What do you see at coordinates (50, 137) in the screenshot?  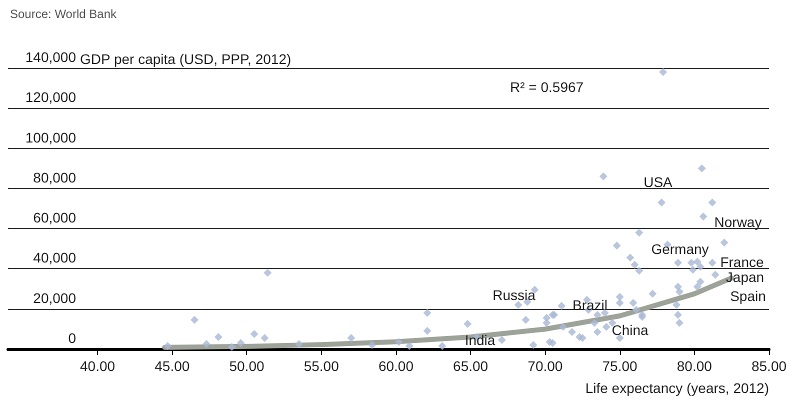 I see `y-tick-label: 100,000` at bounding box center [50, 137].